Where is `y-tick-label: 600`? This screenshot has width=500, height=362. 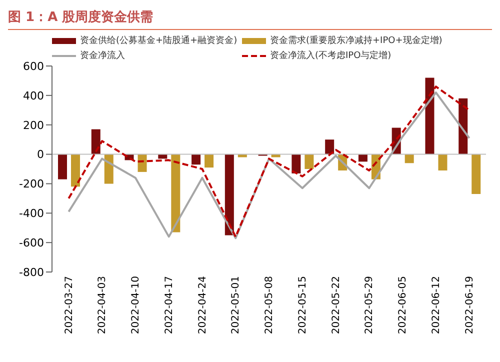
y-tick-label: 600 is located at coordinates (33, 66).